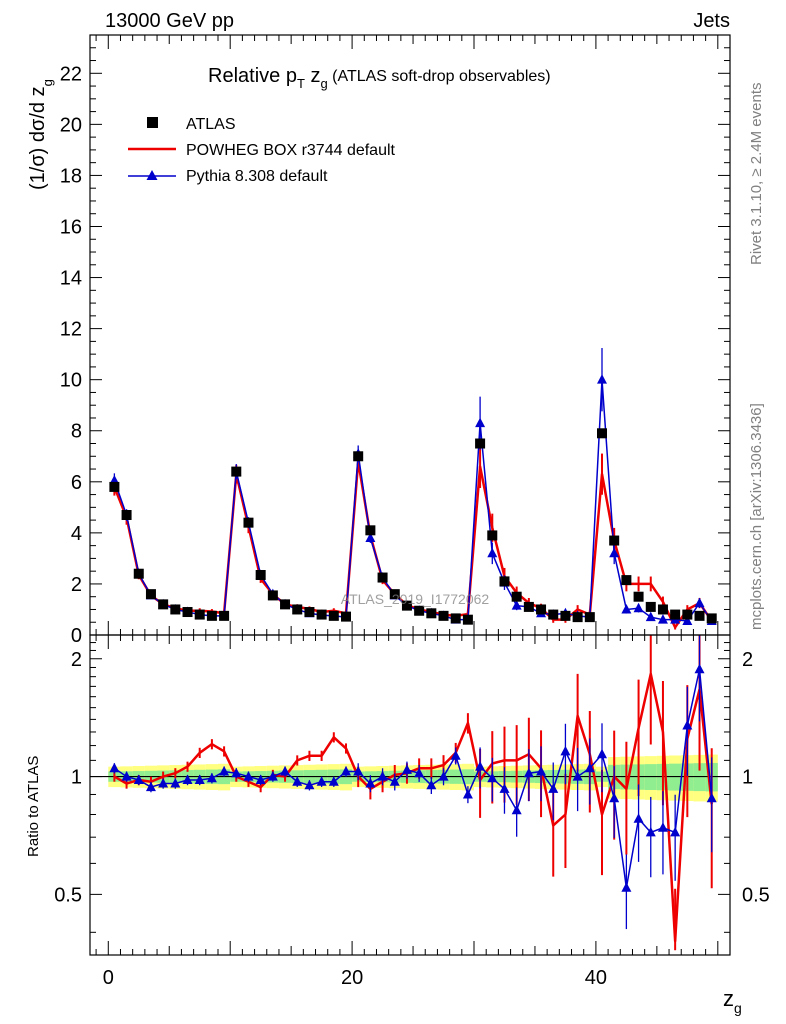 The width and height of the screenshot is (786, 1024). Describe the element at coordinates (76, 660) in the screenshot. I see `ratio-tick-label-left-2: 2` at that location.